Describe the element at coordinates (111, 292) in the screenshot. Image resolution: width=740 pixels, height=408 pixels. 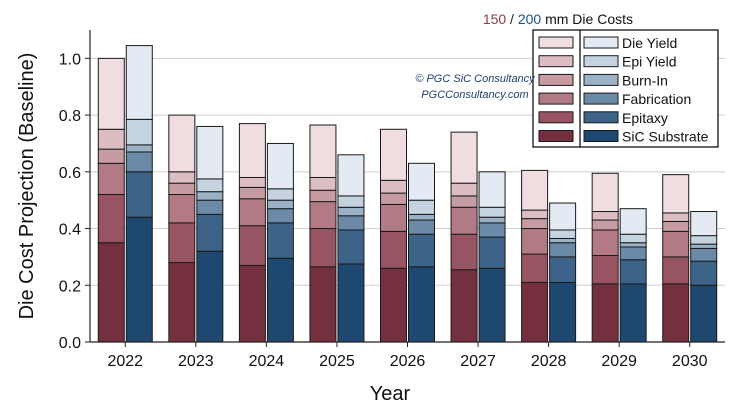
I see `bar-segment-150mm-2022-sic-substrate` at that location.